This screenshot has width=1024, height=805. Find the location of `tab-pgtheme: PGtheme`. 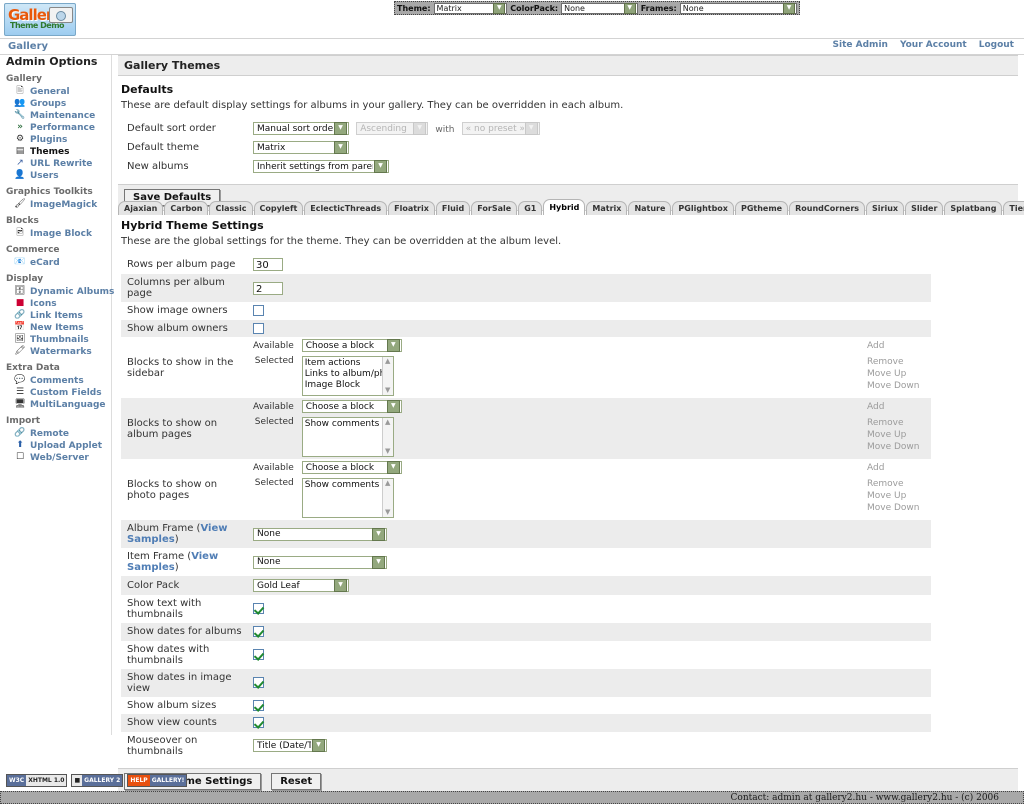

tab-pgtheme: PGtheme is located at coordinates (761, 208).